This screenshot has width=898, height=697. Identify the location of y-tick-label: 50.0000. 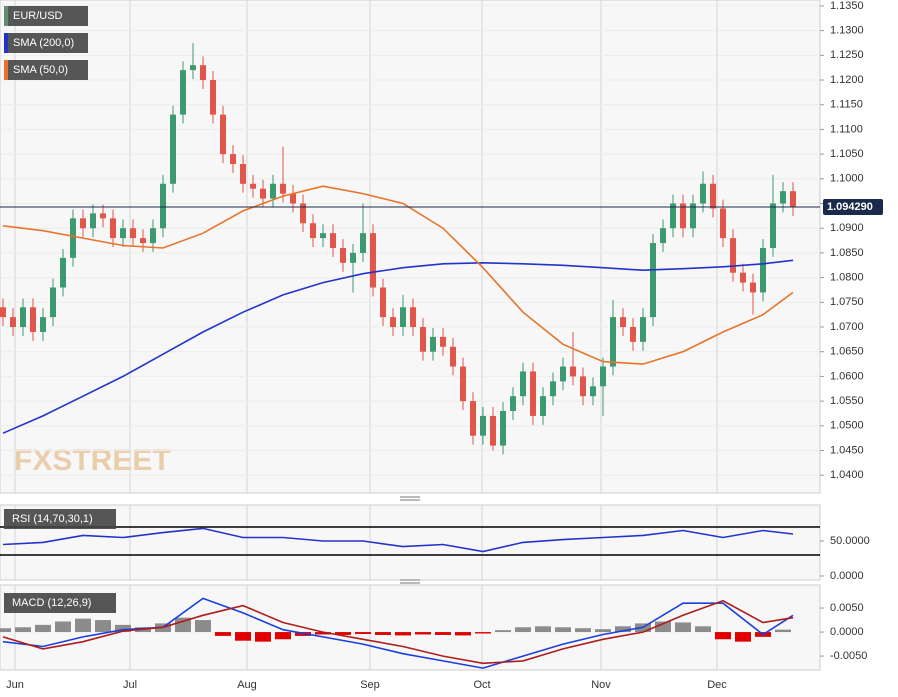
(850, 541).